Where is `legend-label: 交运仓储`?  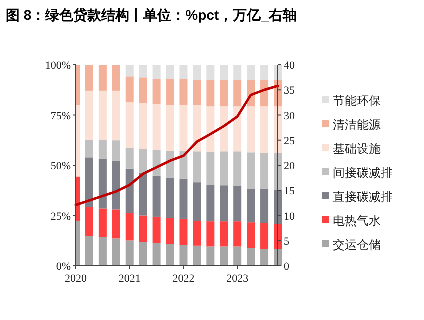 legend-label: 交运仓储 is located at coordinates (357, 245).